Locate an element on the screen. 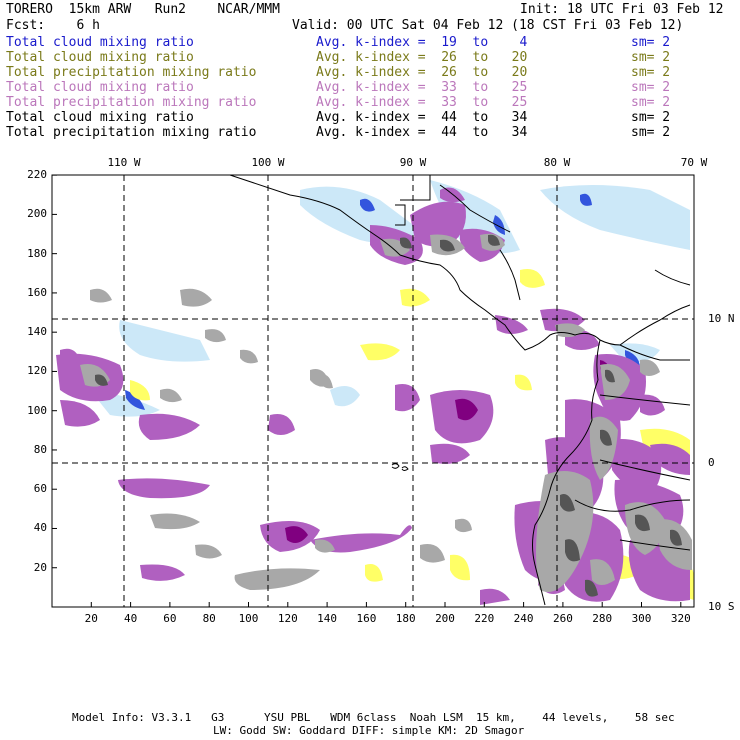 Image resolution: width=740 pixels, height=740 pixels. y-tick-label: 180 is located at coordinates (37, 253).